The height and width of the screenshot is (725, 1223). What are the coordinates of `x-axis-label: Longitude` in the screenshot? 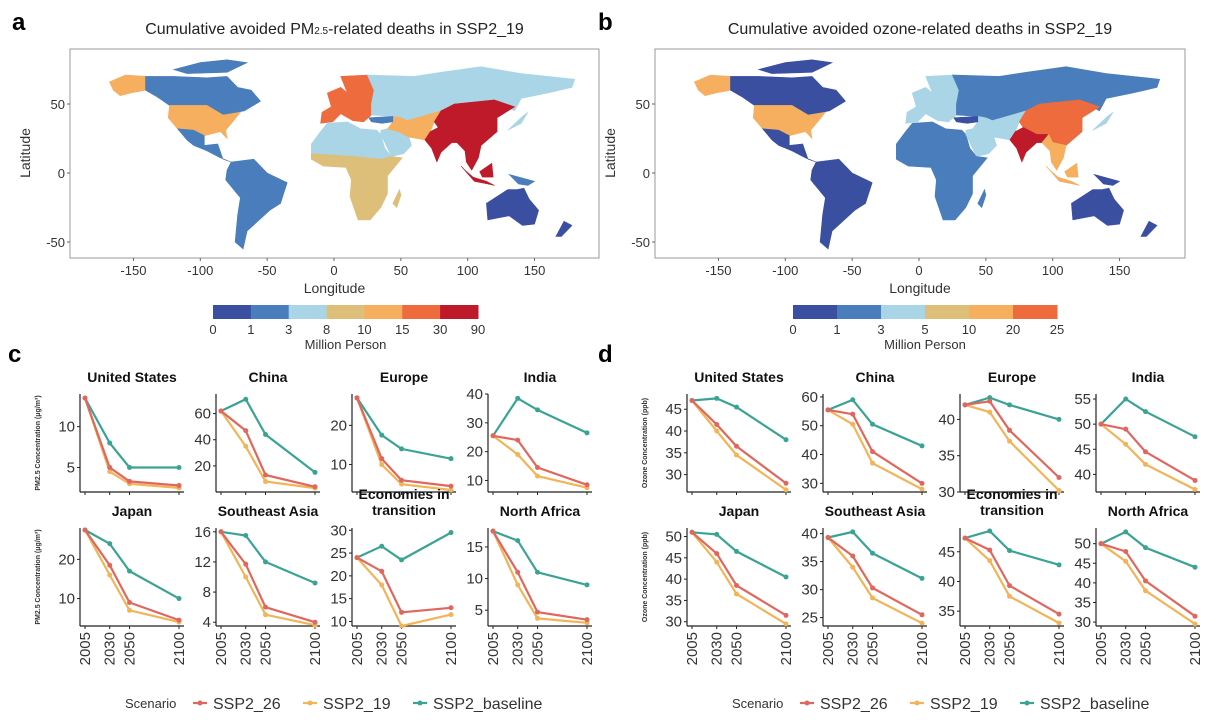 It's located at (335, 288).